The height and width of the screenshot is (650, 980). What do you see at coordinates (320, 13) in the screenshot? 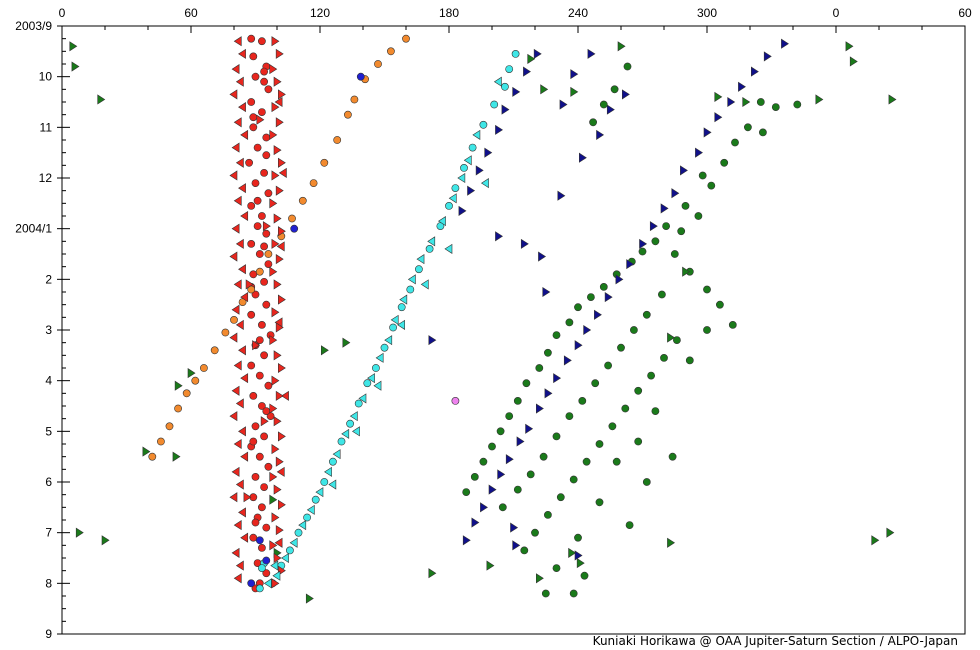
I see `x-tick-label: 120` at bounding box center [320, 13].